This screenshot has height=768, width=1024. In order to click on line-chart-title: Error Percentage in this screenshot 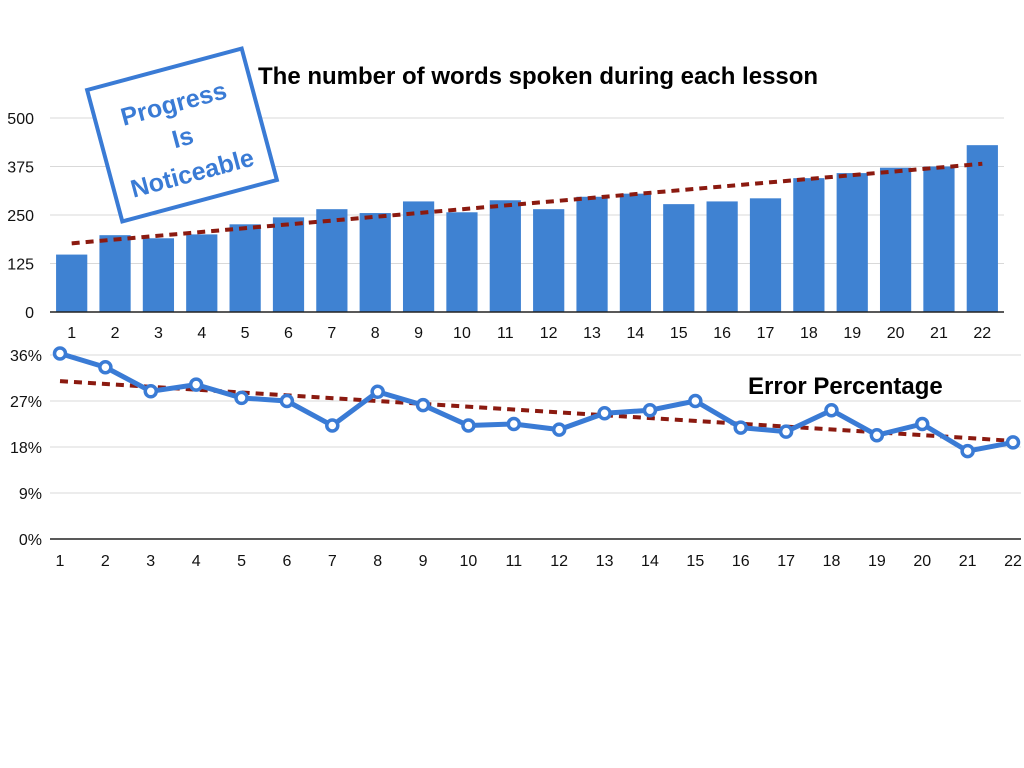, I will do `click(845, 386)`.